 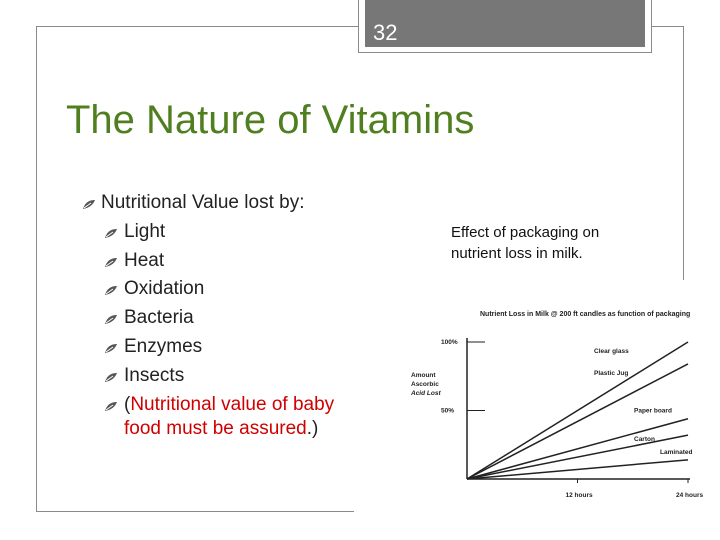 I want to click on bullet-heat: Heat, so click(x=144, y=260).